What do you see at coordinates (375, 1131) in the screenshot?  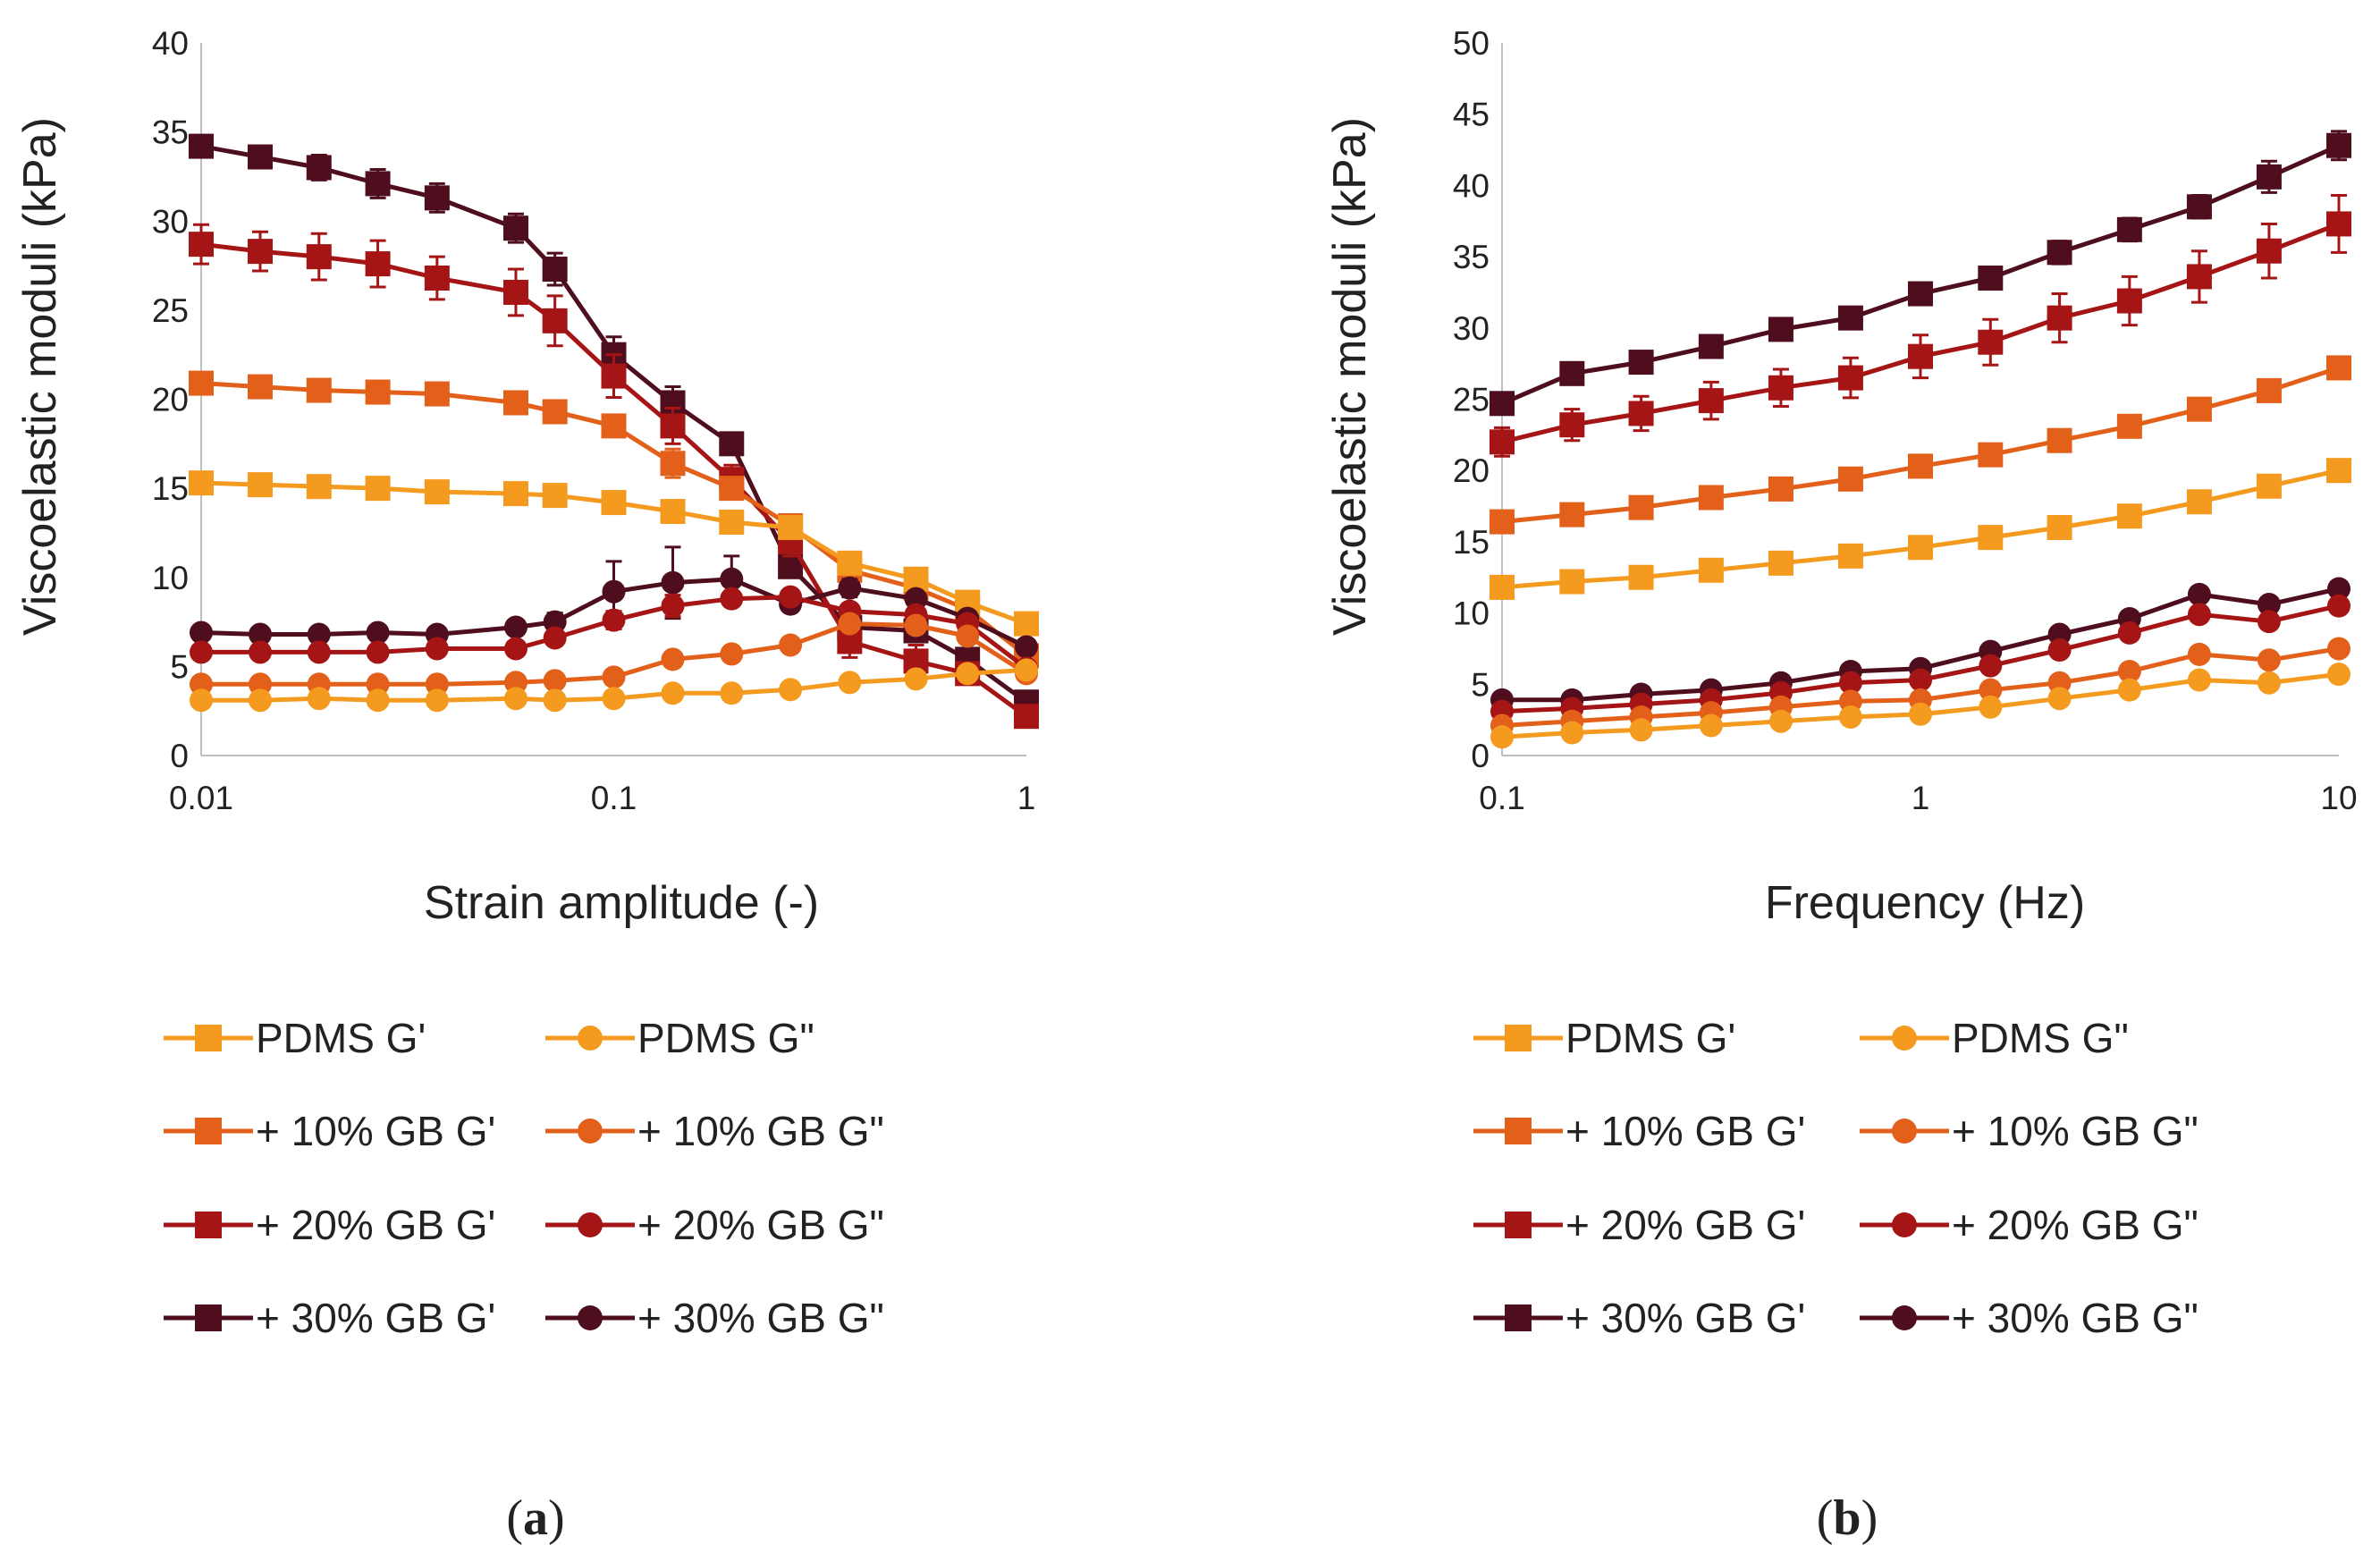 I see `legend-label: + 10% GB G'` at bounding box center [375, 1131].